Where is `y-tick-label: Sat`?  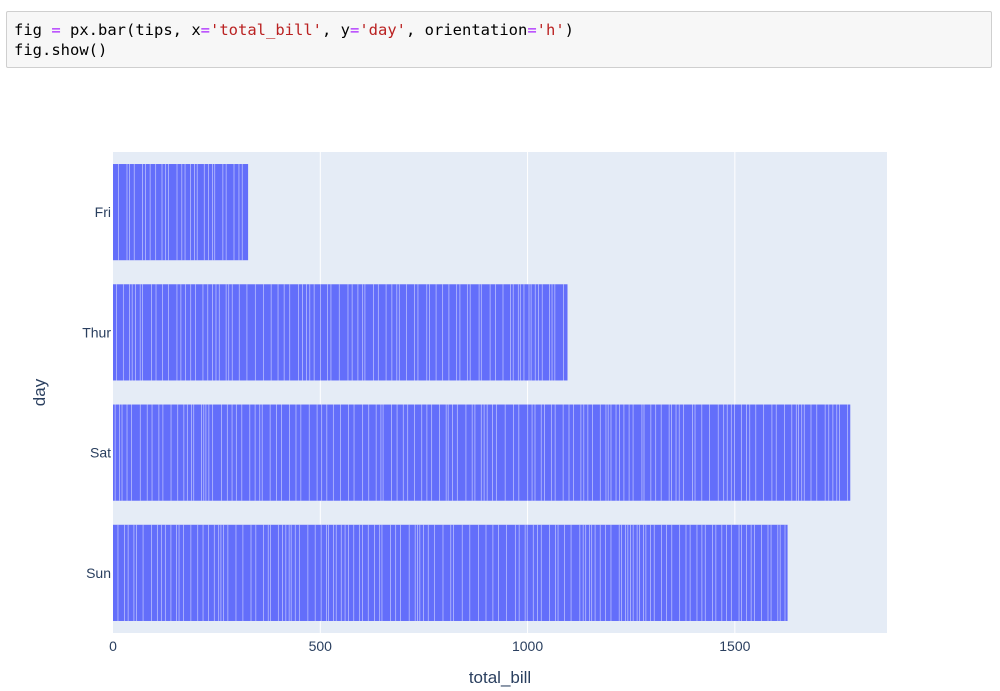
y-tick-label: Sat is located at coordinates (100, 453).